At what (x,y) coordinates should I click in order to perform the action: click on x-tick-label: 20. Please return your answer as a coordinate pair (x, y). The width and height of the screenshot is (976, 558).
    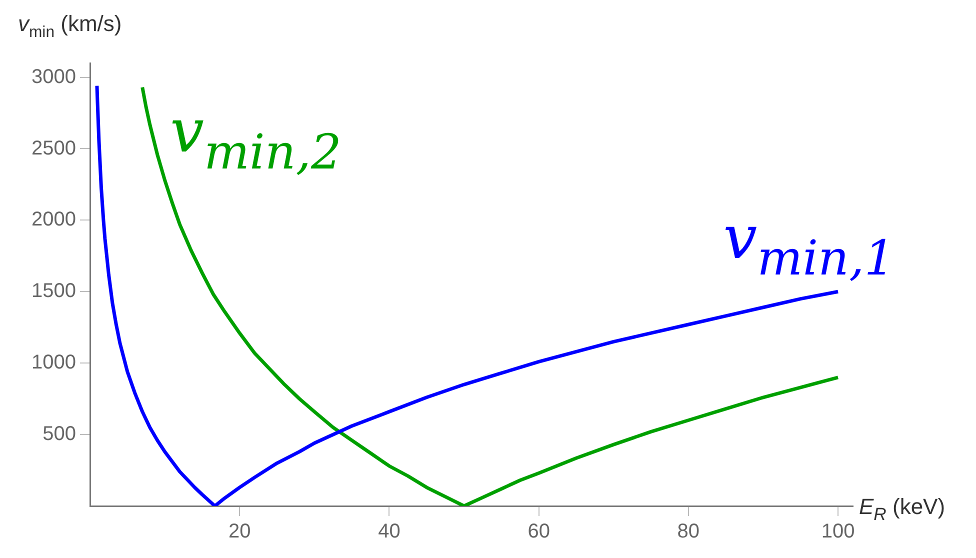
    Looking at the image, I should click on (239, 531).